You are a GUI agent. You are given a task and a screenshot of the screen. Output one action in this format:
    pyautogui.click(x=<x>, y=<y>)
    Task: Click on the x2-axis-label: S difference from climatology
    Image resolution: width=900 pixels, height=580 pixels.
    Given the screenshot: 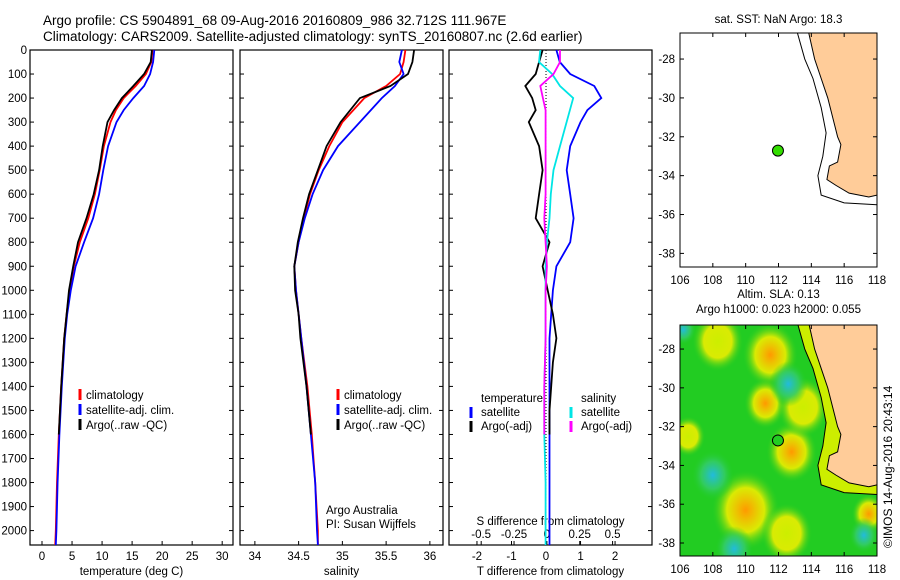 What is the action you would take?
    pyautogui.click(x=550, y=522)
    